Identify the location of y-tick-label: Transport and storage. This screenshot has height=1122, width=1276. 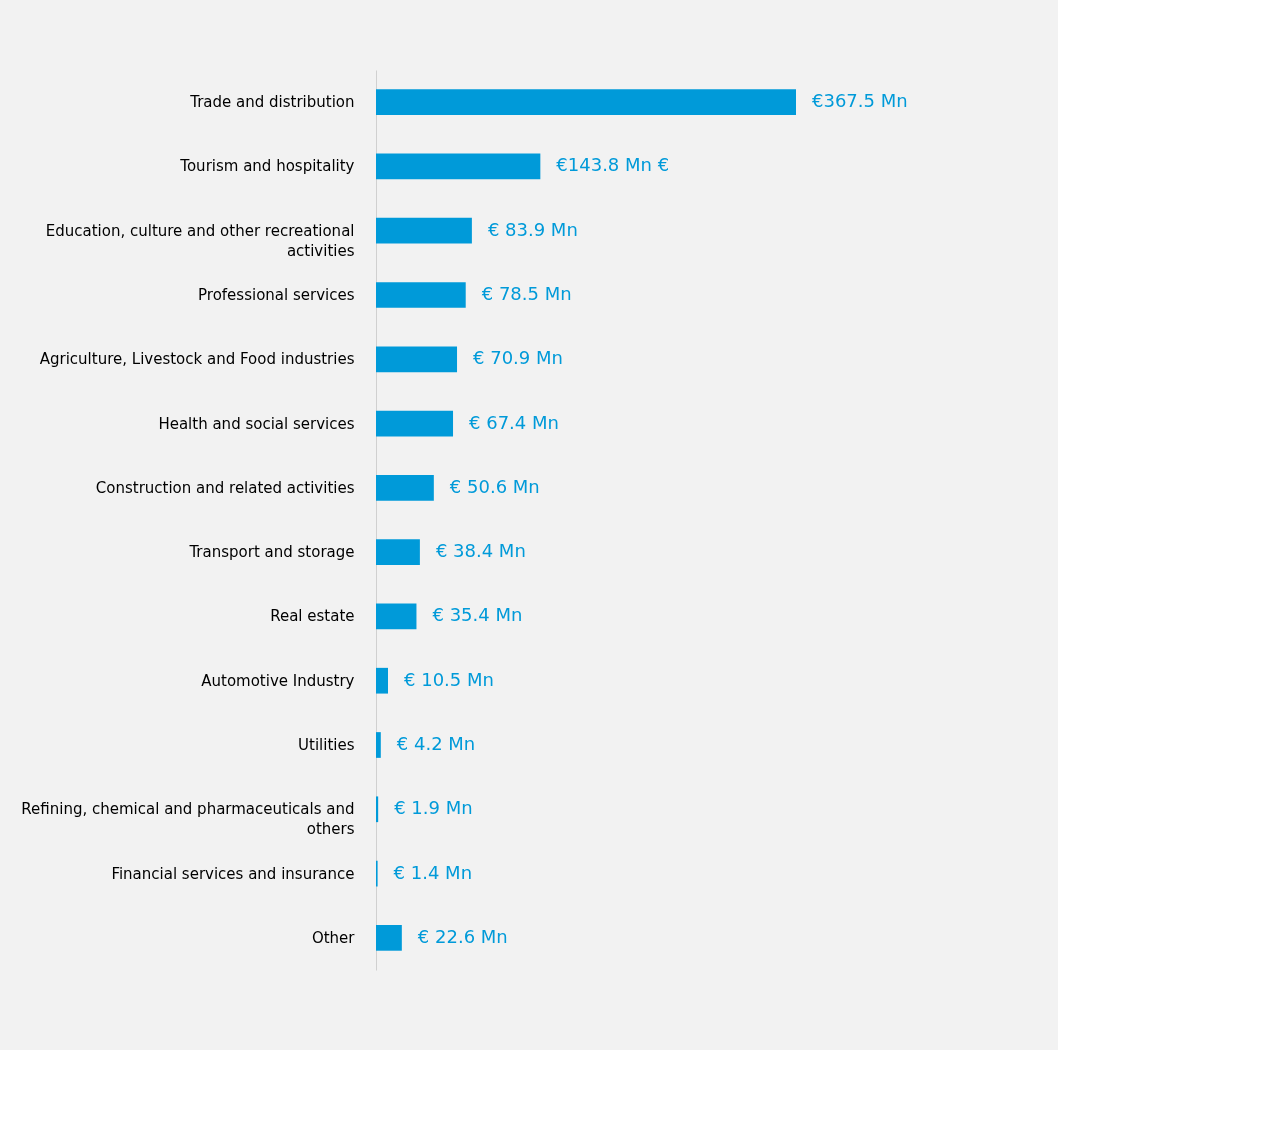
(271, 552).